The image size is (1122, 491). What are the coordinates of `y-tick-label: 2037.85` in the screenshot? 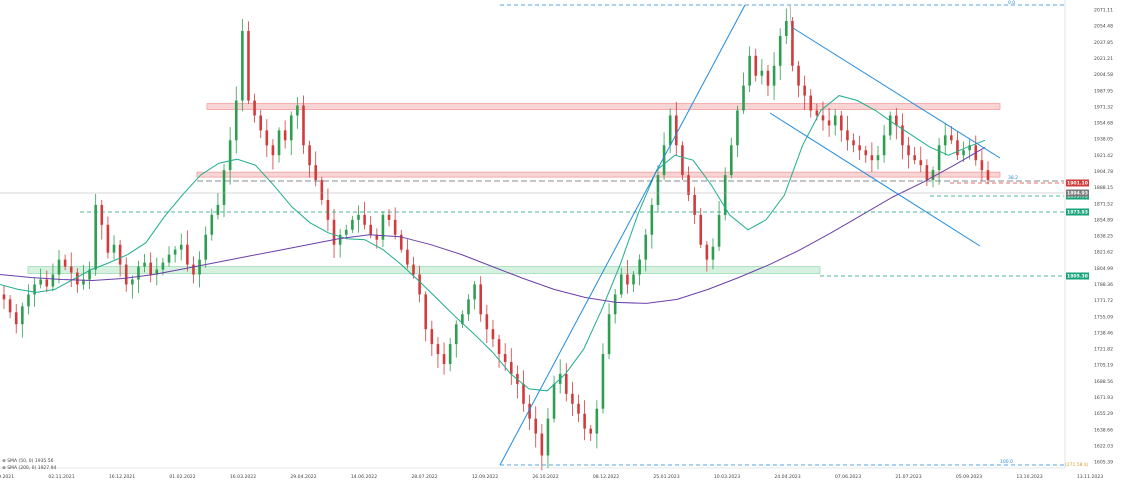 It's located at (1103, 43).